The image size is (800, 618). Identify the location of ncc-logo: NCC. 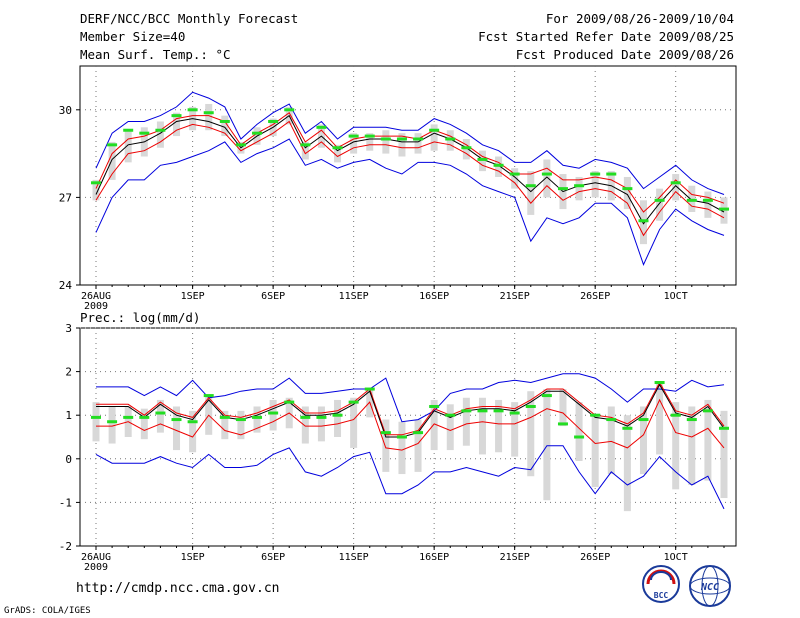
(710, 586).